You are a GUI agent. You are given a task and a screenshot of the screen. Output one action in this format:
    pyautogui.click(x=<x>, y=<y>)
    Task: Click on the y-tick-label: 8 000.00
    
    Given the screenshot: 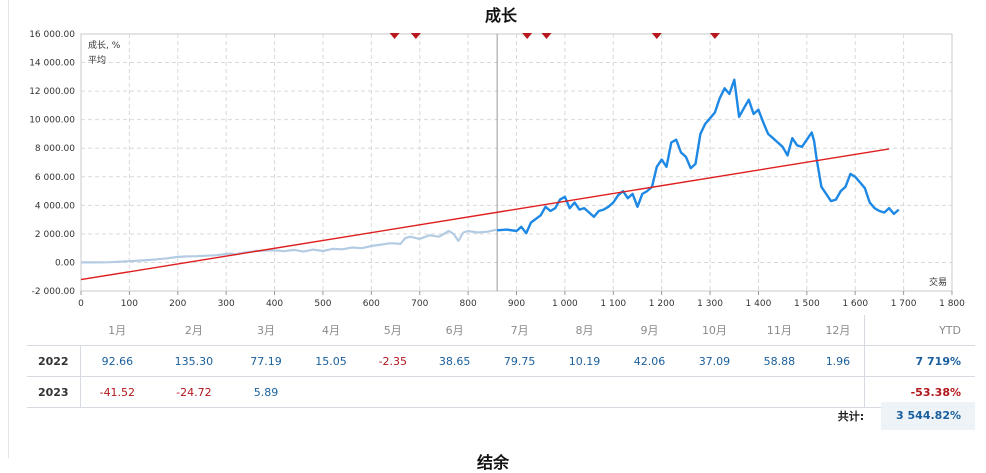 What is the action you would take?
    pyautogui.click(x=55, y=149)
    